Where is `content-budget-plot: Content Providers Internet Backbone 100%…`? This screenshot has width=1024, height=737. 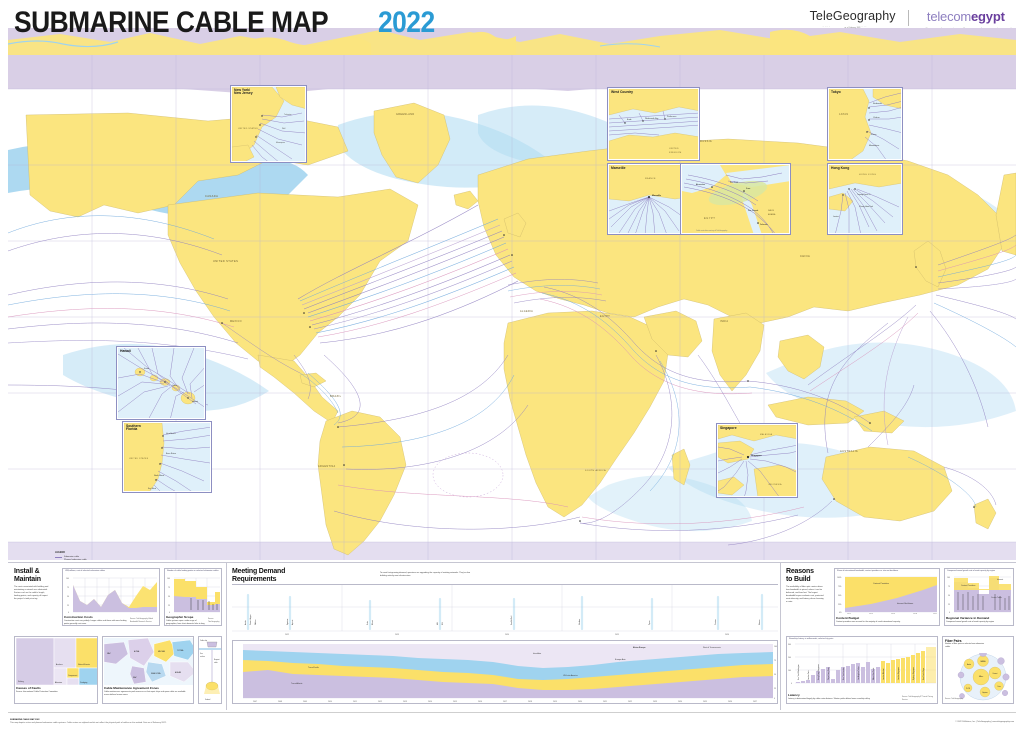 content-budget-plot: Content Providers Internet Backbone 100%… is located at coordinates (887, 595).